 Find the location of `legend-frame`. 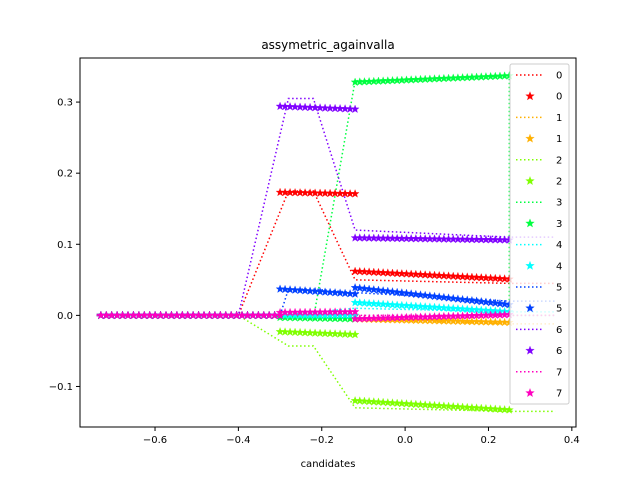

legend-frame is located at coordinates (539, 234).